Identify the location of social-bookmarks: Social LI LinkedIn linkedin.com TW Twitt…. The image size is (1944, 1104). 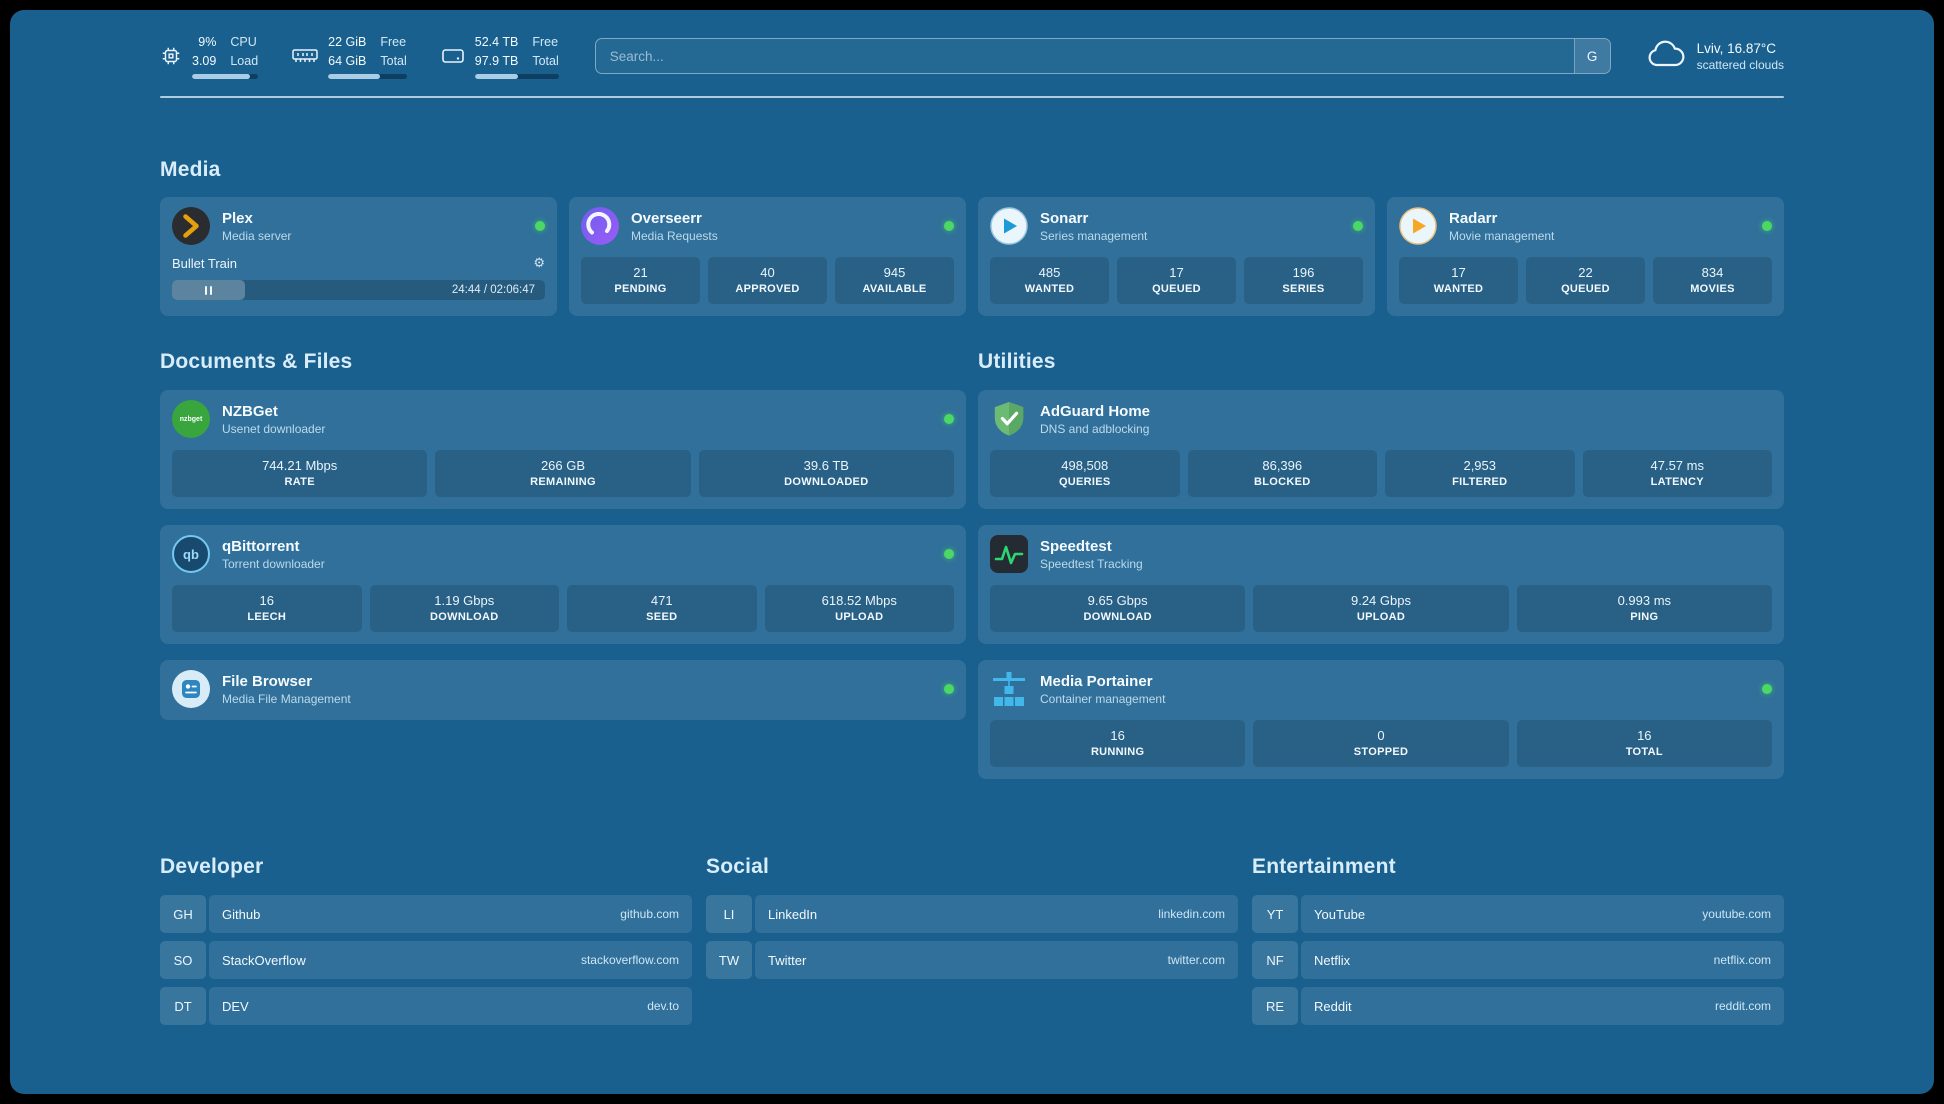
(972, 944).